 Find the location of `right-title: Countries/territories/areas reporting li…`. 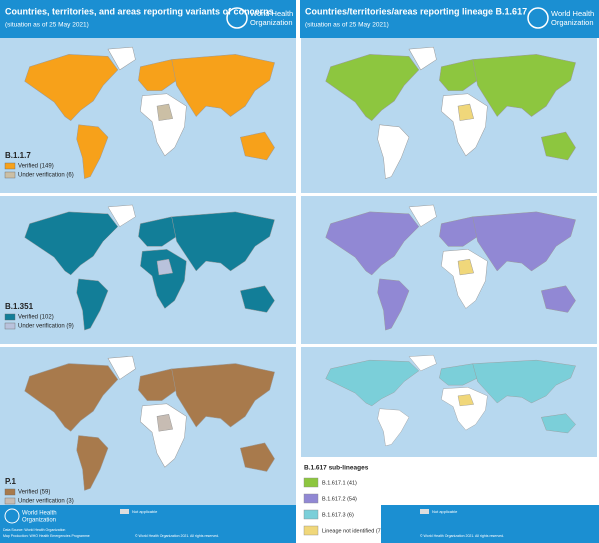

right-title: Countries/territories/areas reporting li… is located at coordinates (416, 11).